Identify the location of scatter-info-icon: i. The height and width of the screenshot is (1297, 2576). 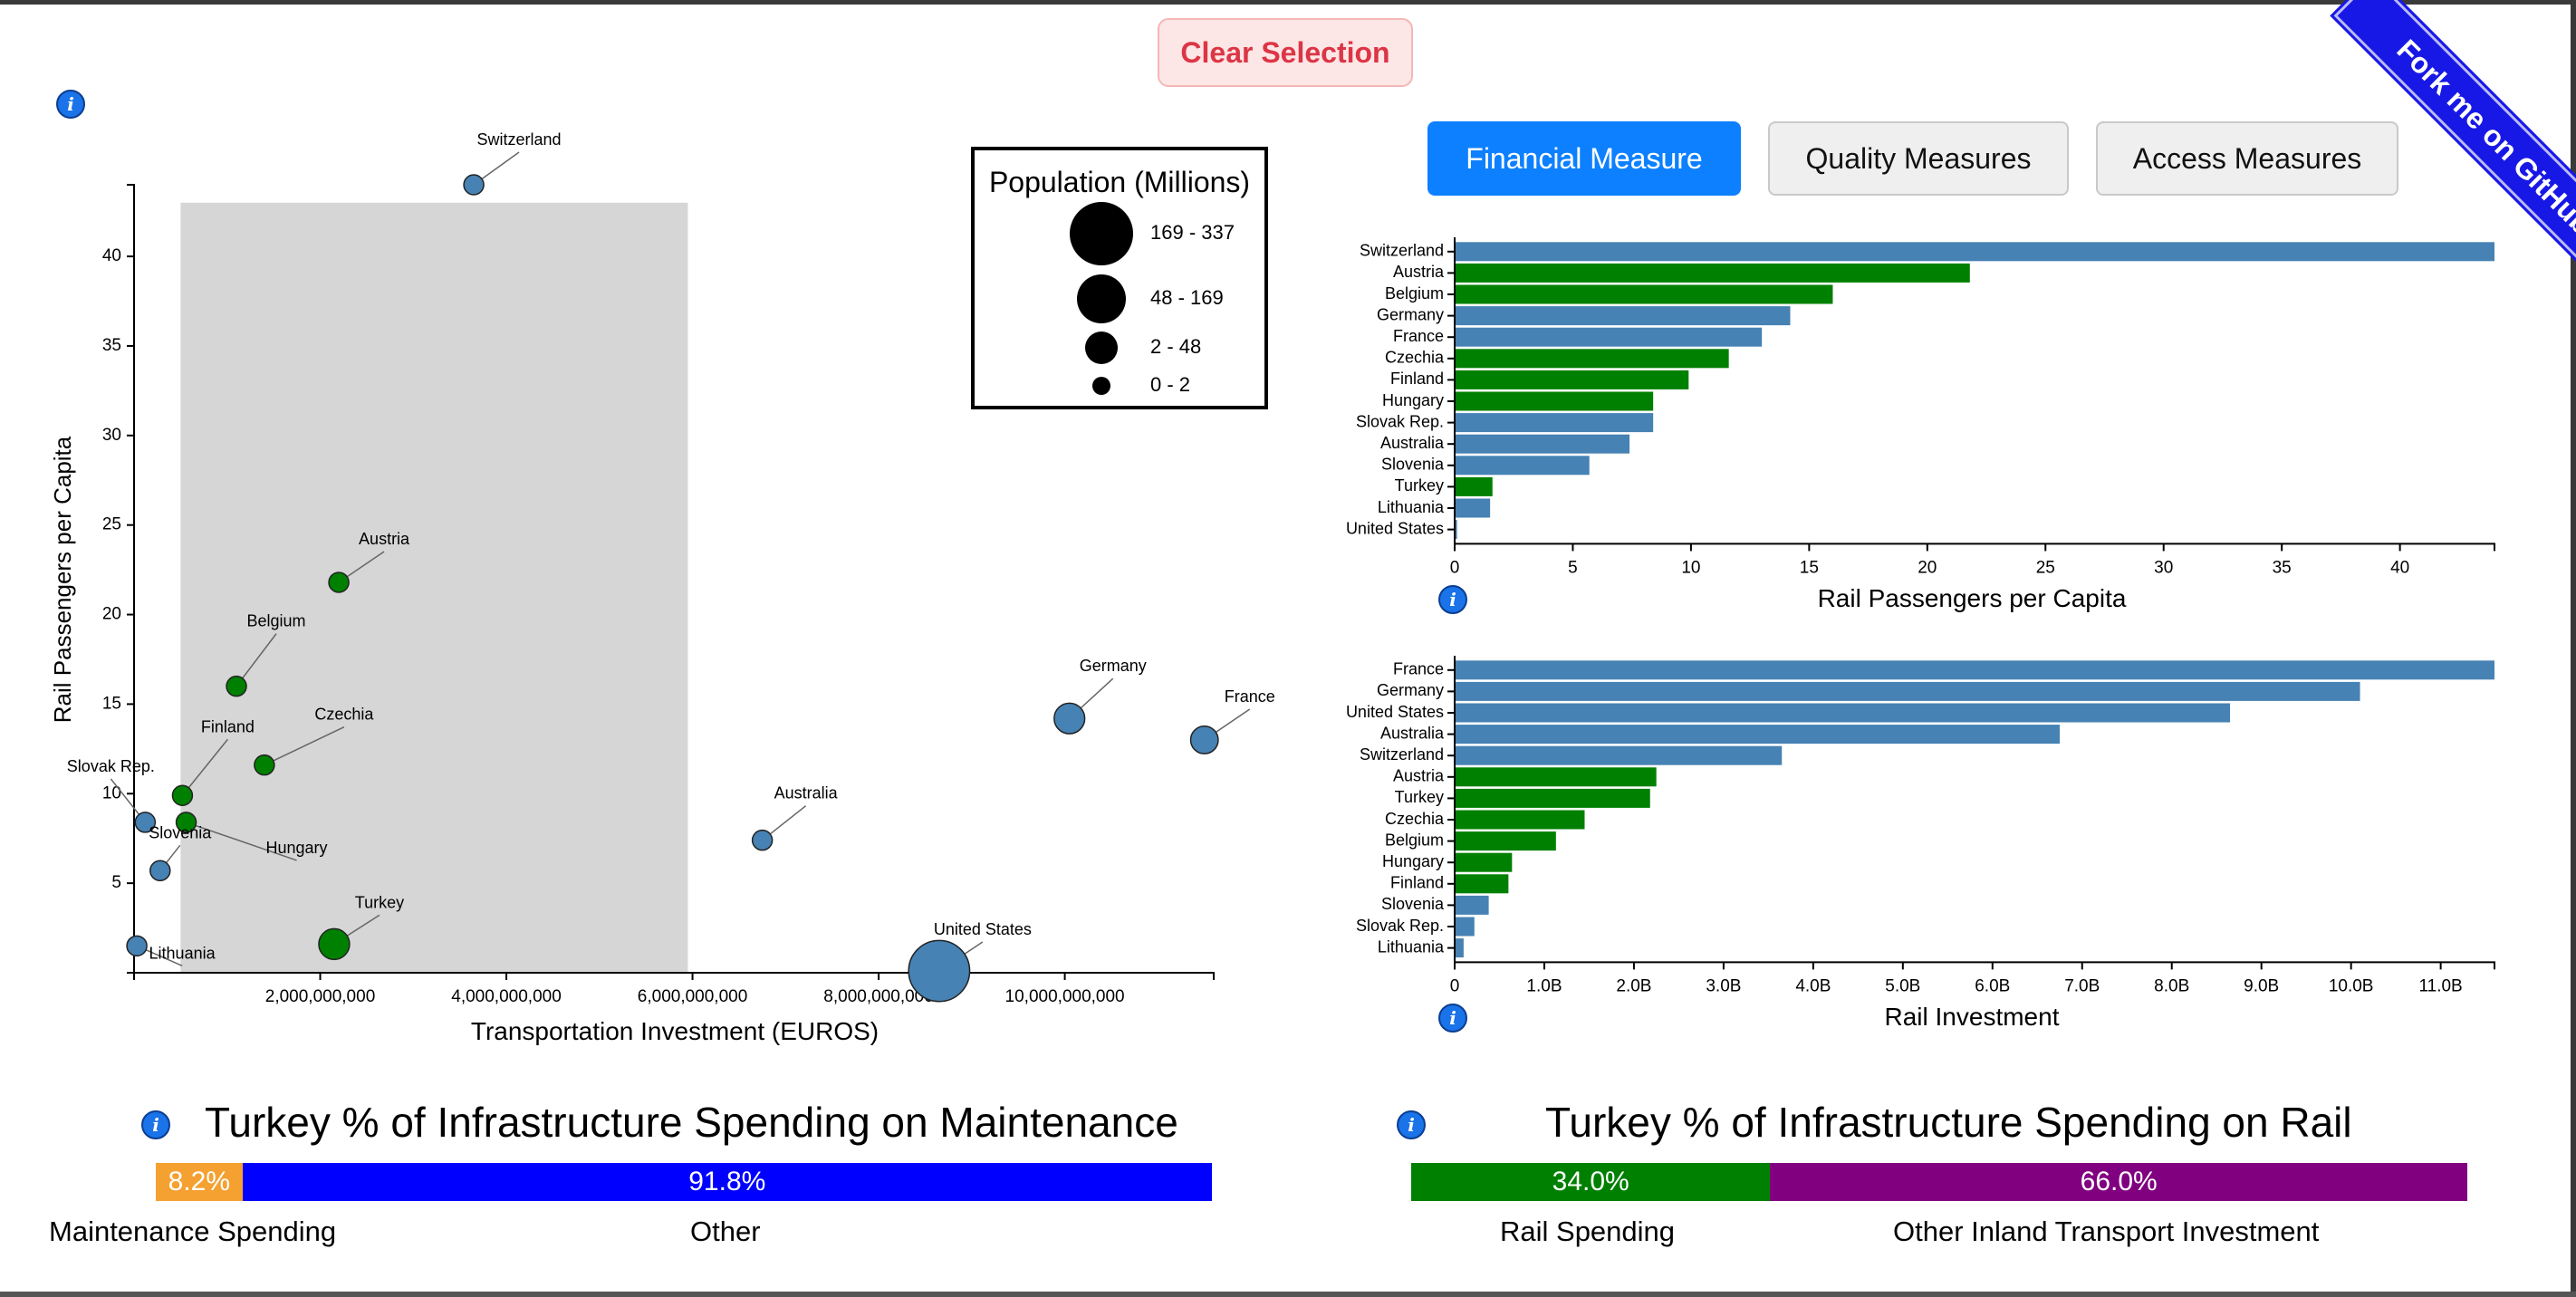
(70, 105).